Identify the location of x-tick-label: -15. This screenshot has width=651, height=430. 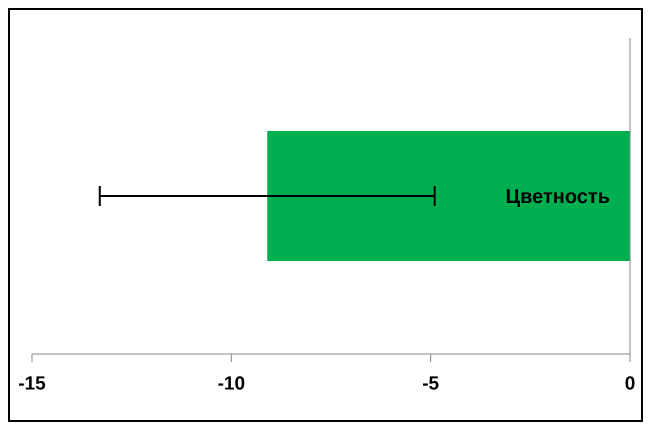
(32, 383).